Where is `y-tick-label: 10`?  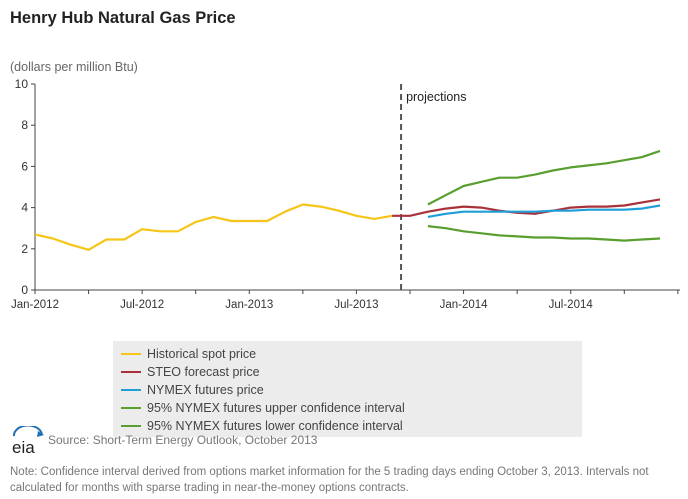 y-tick-label: 10 is located at coordinates (22, 84).